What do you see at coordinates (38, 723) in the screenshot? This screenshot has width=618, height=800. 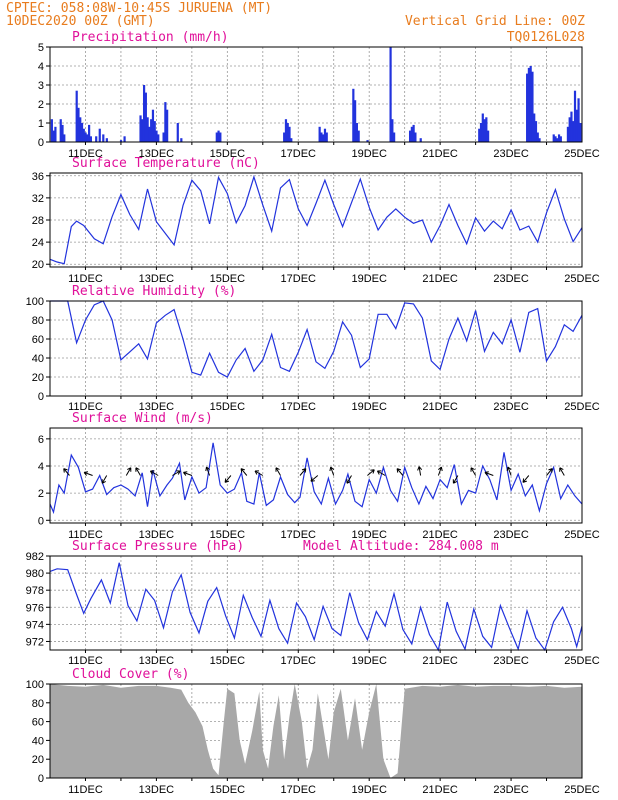 I see `y-tick-label: 60` at bounding box center [38, 723].